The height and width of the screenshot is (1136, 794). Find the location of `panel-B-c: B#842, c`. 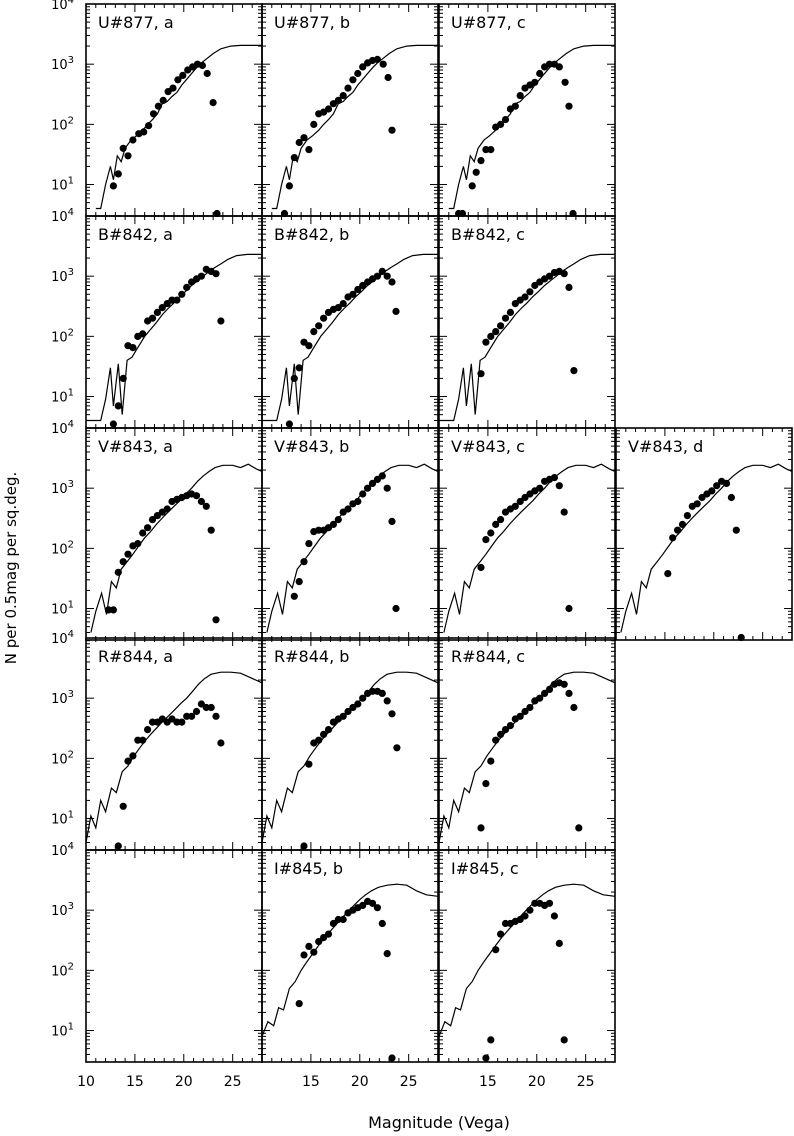

panel-B-c: B#842, c is located at coordinates (527, 322).